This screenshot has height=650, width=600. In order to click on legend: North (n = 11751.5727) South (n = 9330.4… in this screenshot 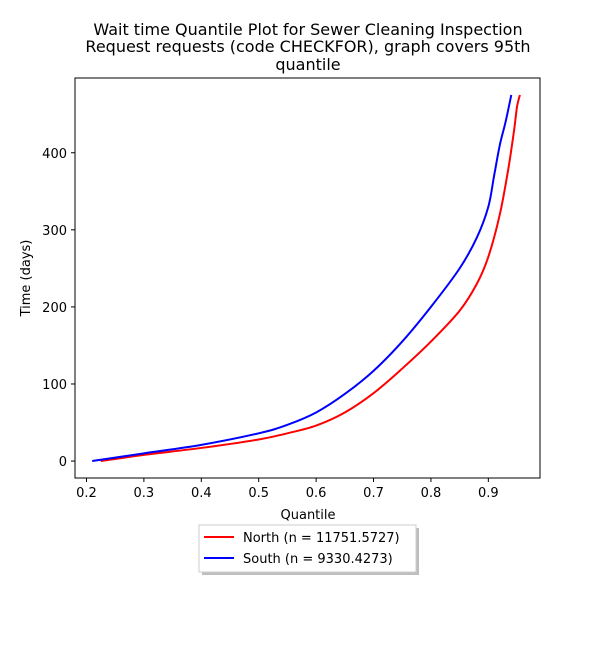, I will do `click(308, 549)`.